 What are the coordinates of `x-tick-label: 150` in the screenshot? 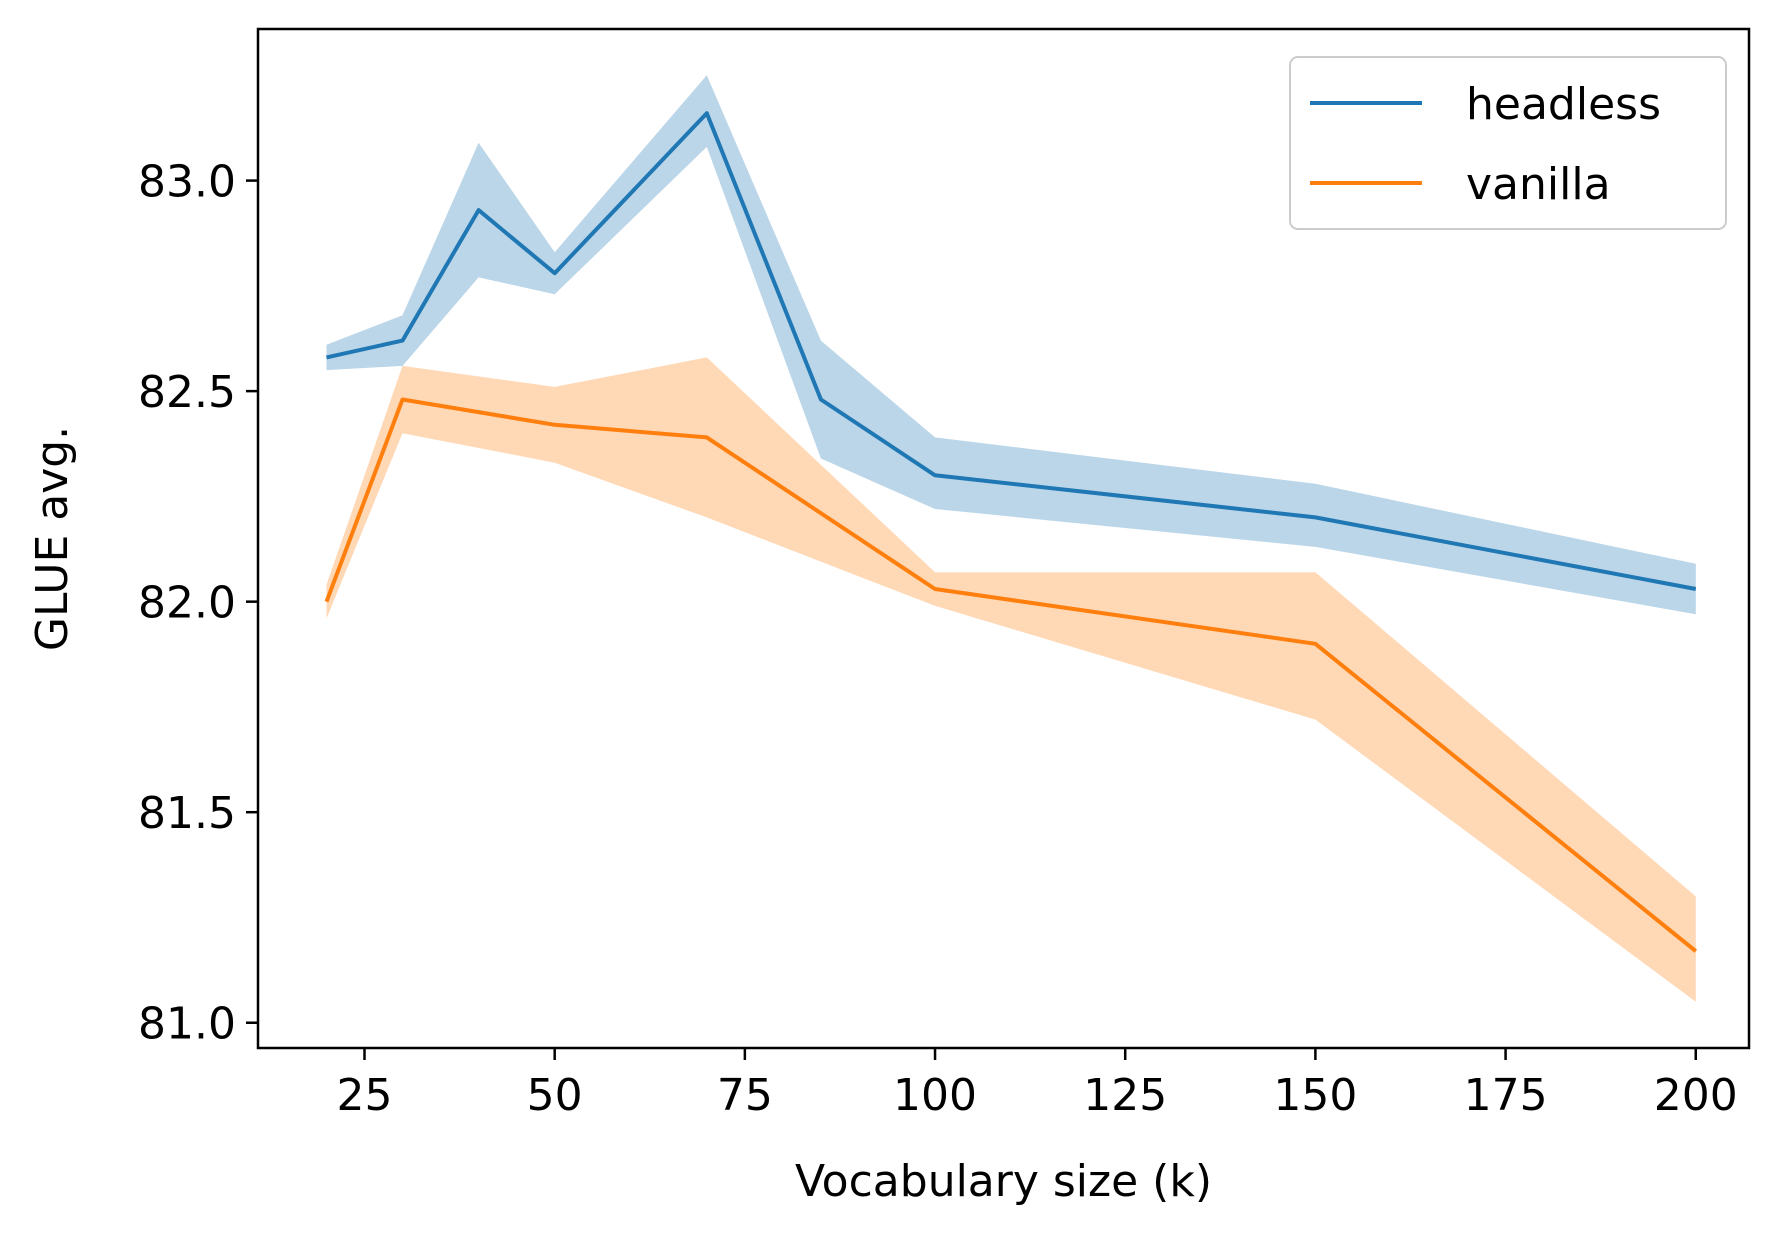 It's located at (1315, 1095).